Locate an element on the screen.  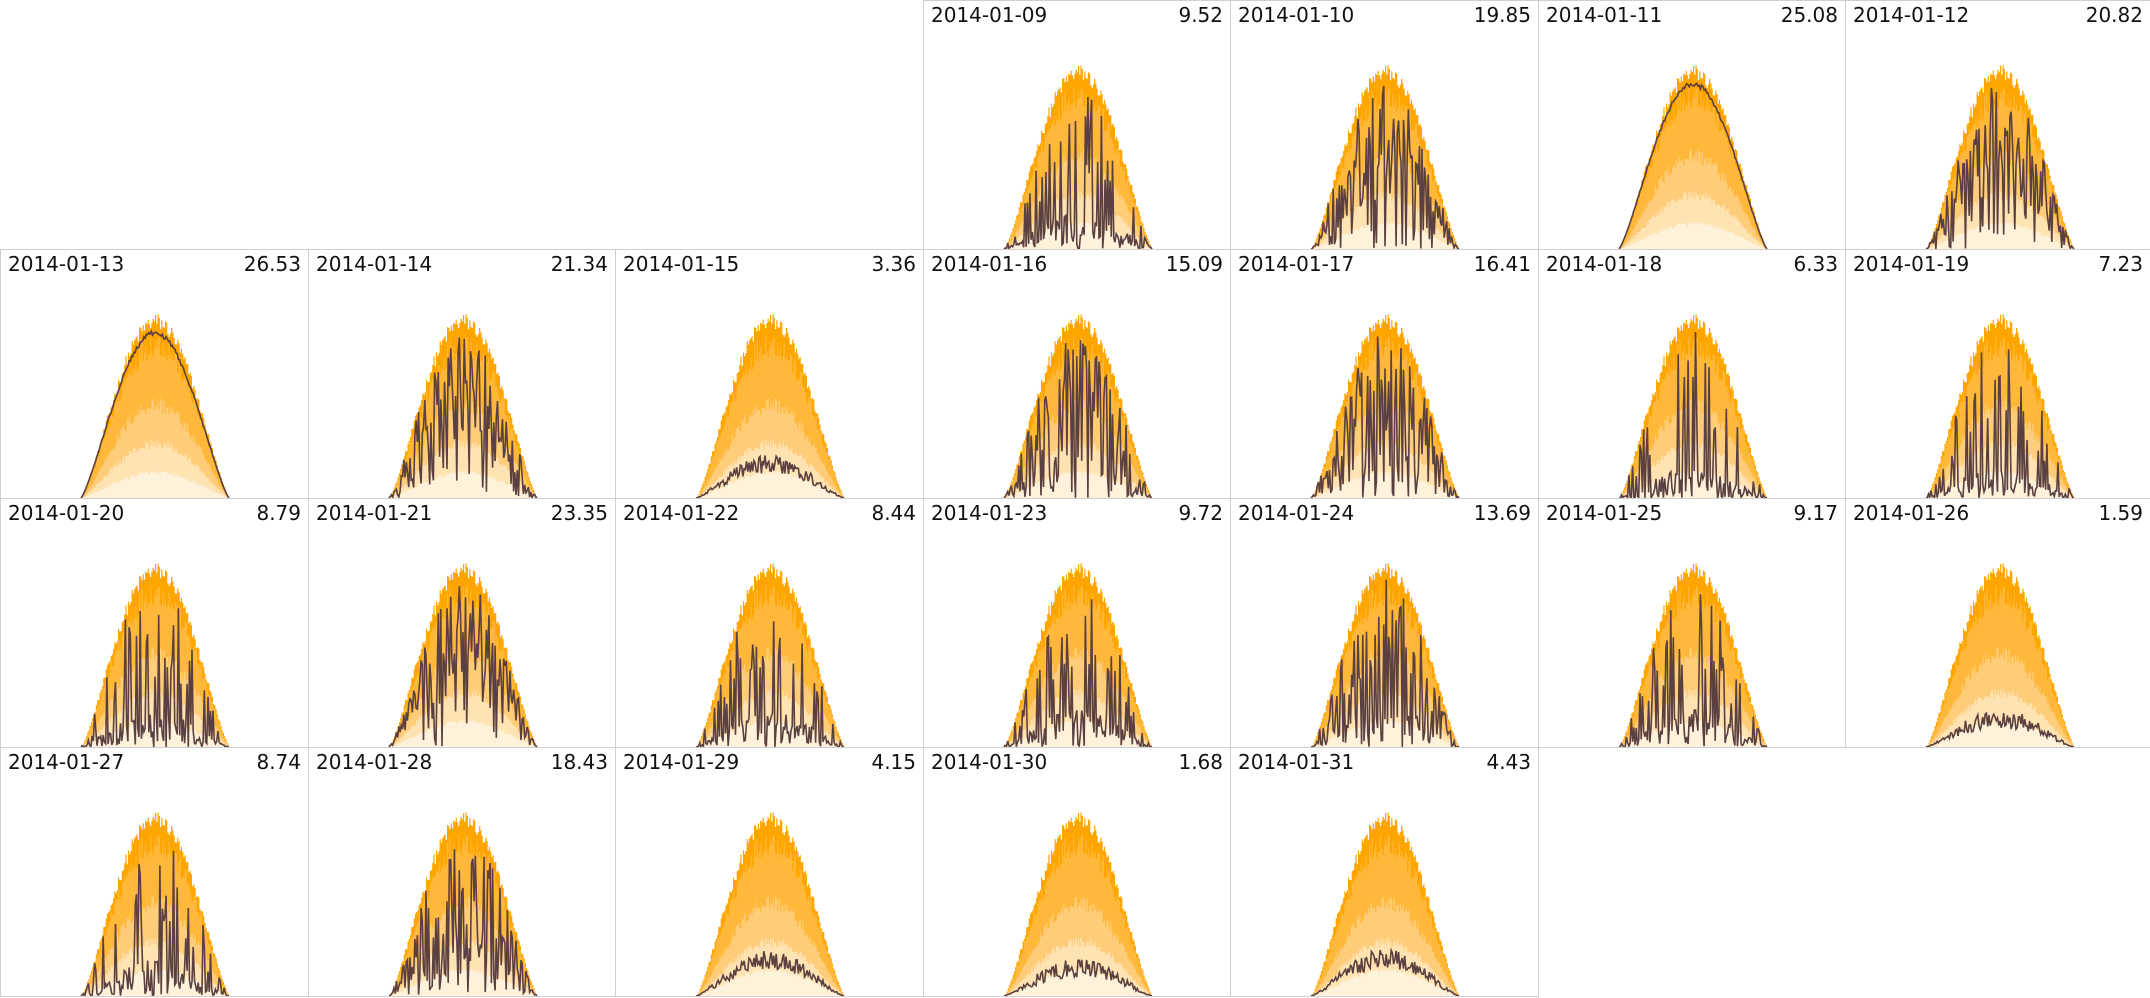
day-date-label: 2014-01-13 is located at coordinates (66, 264).